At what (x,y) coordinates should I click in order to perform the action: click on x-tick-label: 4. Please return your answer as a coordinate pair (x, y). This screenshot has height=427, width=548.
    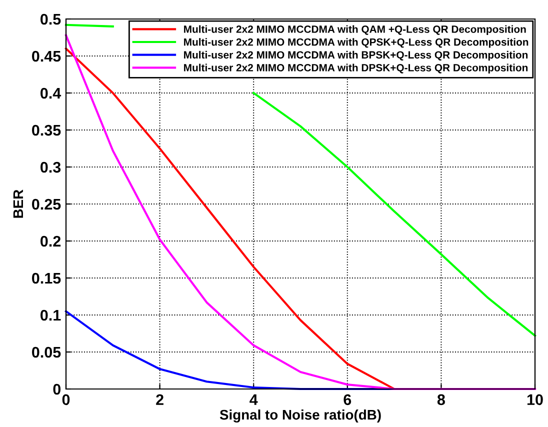
    Looking at the image, I should click on (254, 399).